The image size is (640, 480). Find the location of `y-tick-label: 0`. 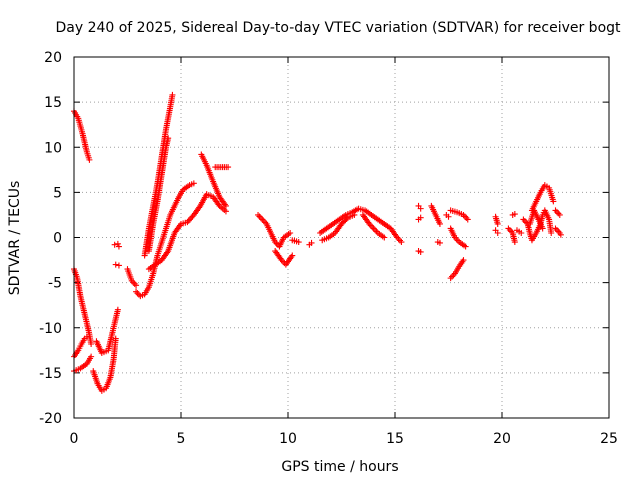

y-tick-label: 0 is located at coordinates (57, 239).